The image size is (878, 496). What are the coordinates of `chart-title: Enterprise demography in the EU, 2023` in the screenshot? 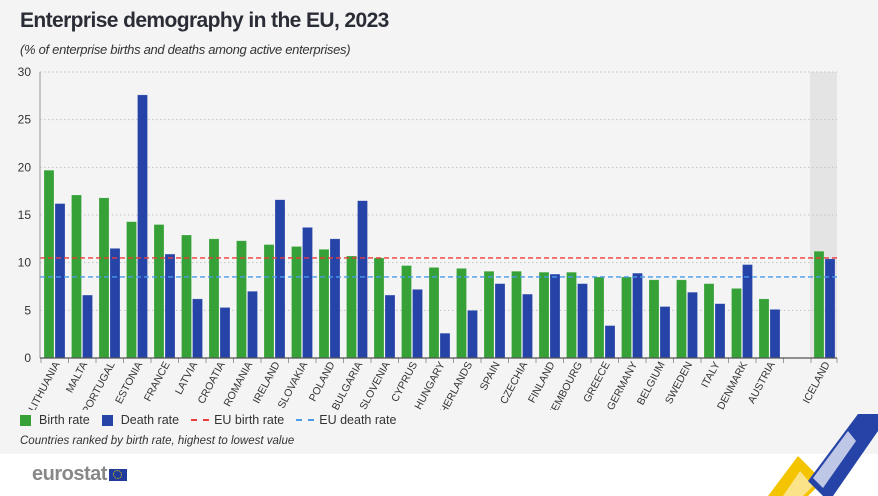 It's located at (204, 20).